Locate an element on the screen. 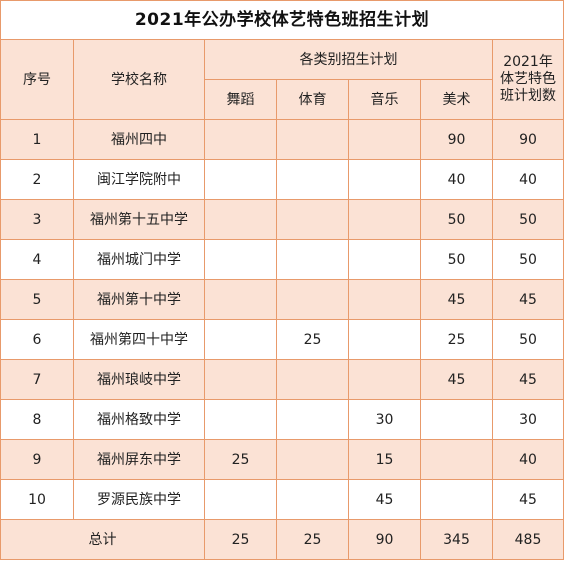  cell-art: 90 is located at coordinates (456, 139).